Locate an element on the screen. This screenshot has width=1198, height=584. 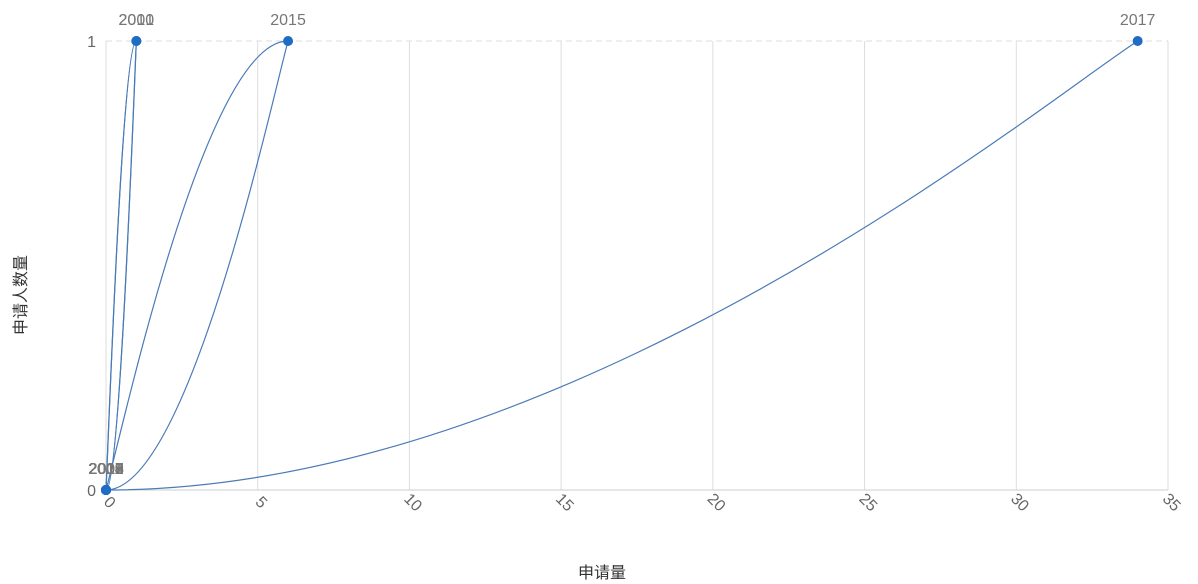
x-axis-title: 申请量 is located at coordinates (602, 573).